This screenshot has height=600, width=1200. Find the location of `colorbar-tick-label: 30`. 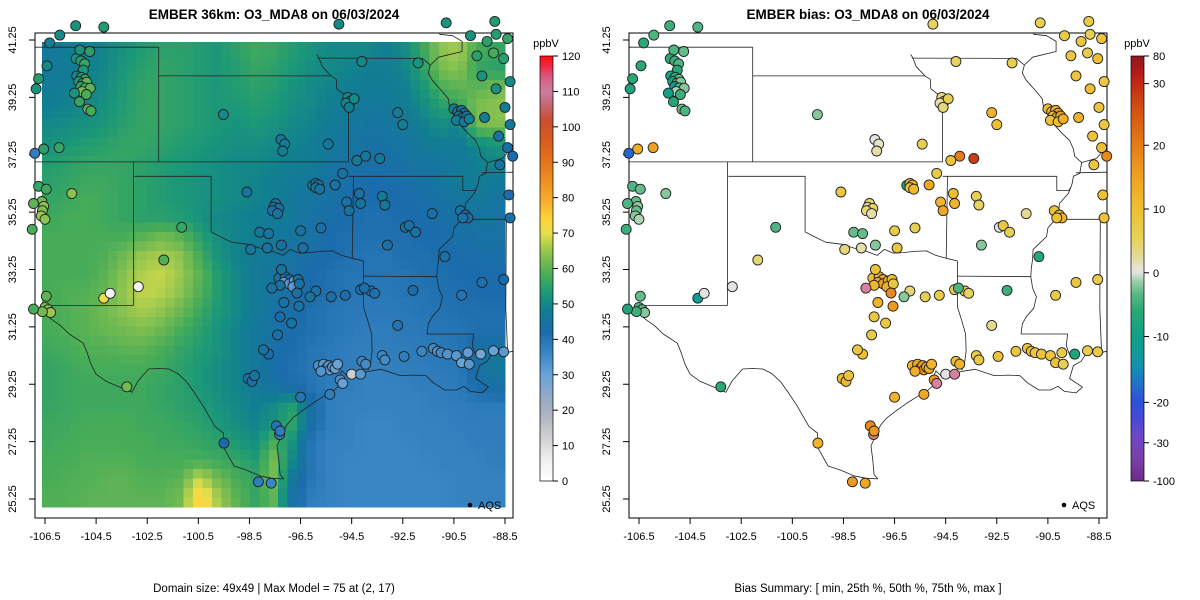

colorbar-tick-label: 30 is located at coordinates (568, 376).